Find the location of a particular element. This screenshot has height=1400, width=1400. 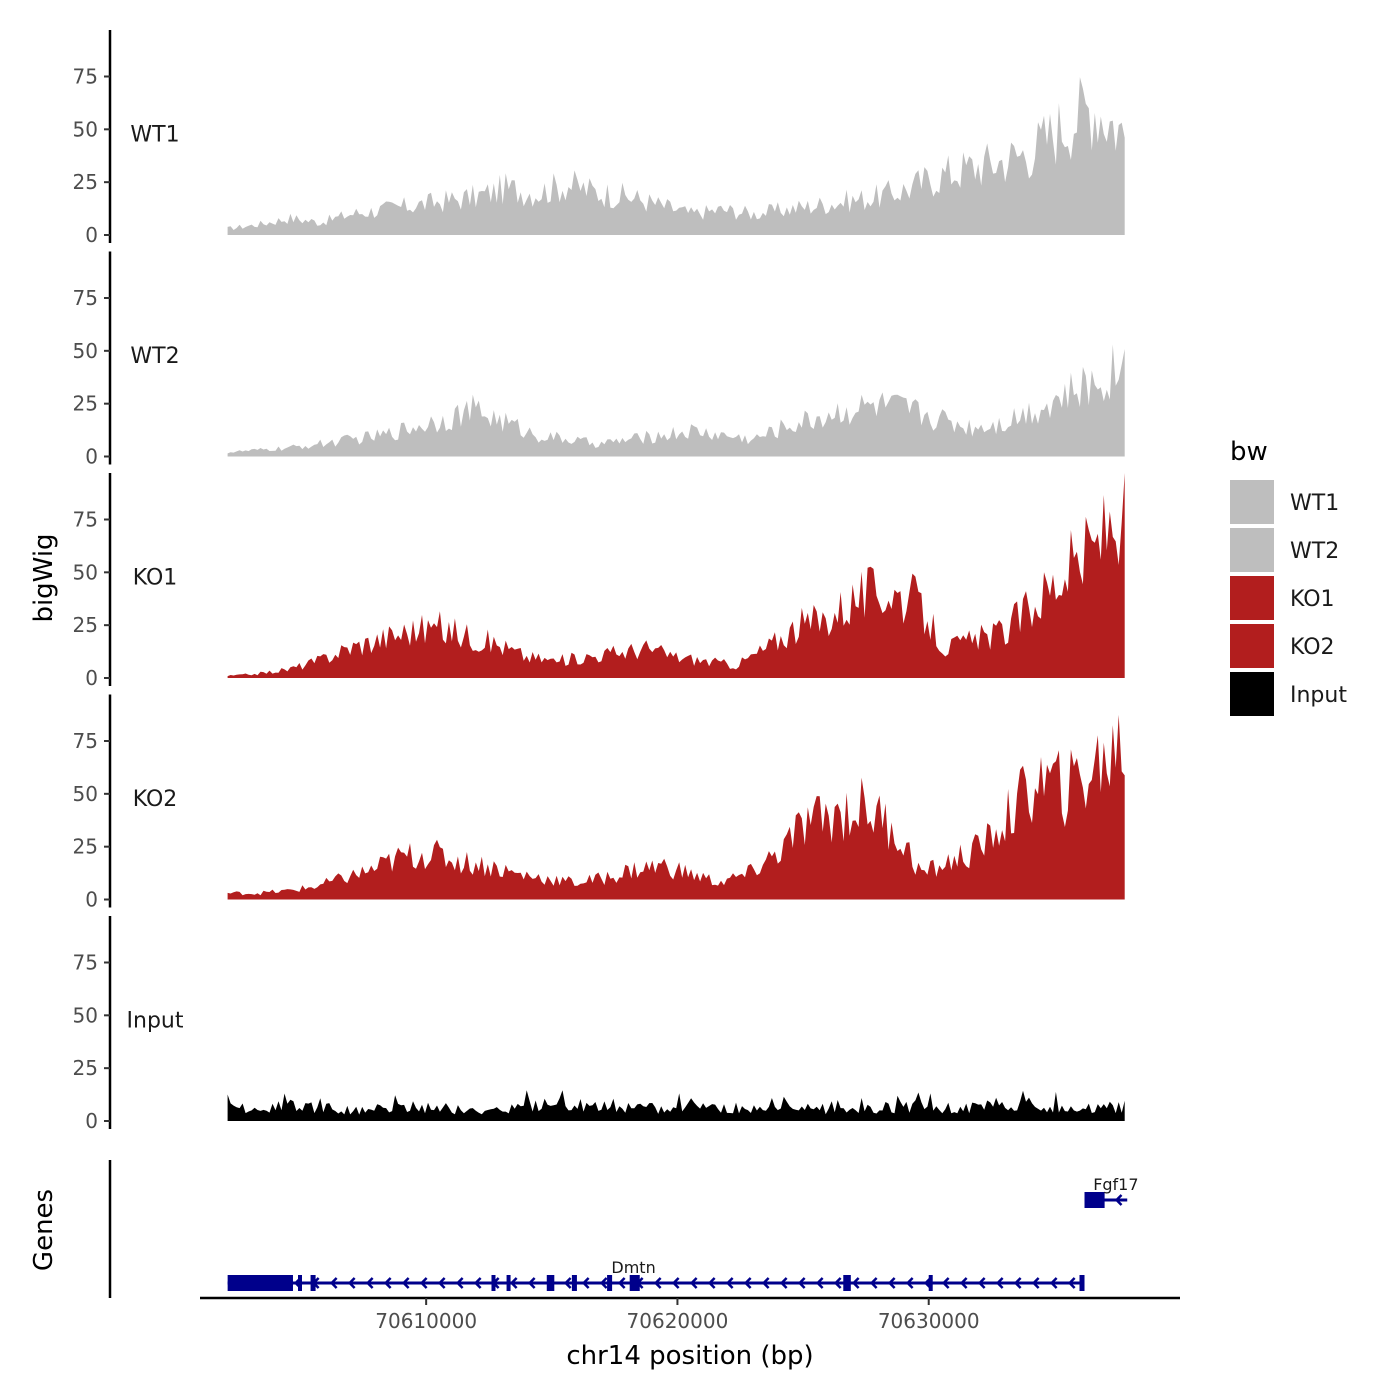

track-label: WT1 is located at coordinates (154, 135).